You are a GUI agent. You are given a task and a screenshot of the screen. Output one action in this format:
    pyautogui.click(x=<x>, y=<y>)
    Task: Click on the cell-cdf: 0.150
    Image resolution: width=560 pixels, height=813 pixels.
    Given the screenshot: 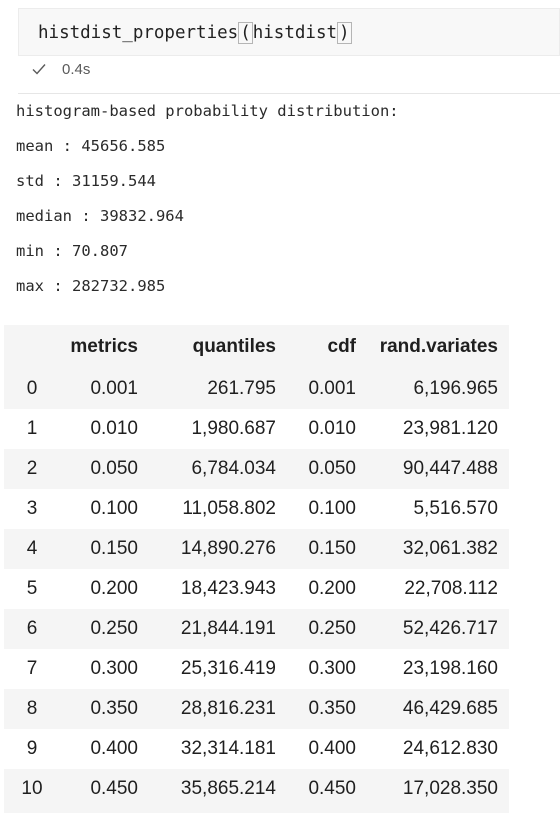 What is the action you would take?
    pyautogui.click(x=327, y=549)
    